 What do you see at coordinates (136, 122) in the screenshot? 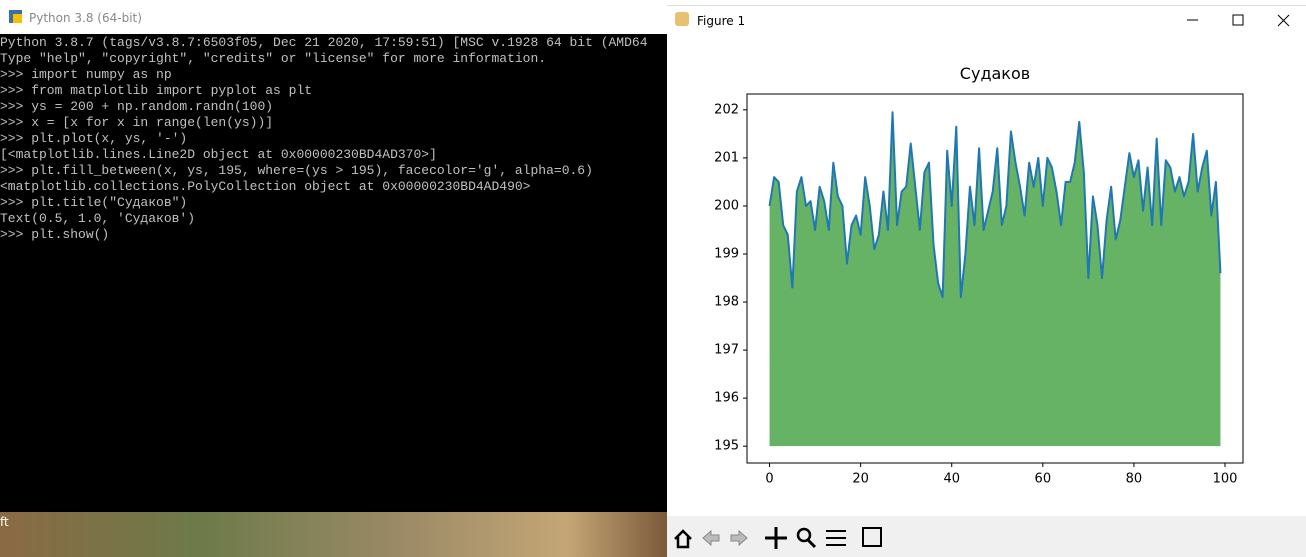
I see `terminal-line: >>> x = [x for x in range(len(ys))]` at bounding box center [136, 122].